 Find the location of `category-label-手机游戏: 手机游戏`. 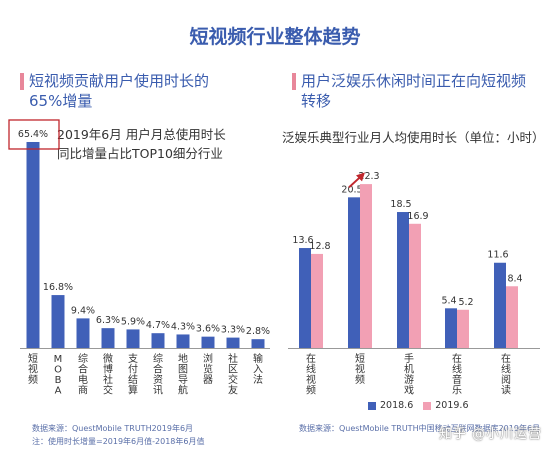

category-label-手机游戏: 手机游戏 is located at coordinates (409, 374).